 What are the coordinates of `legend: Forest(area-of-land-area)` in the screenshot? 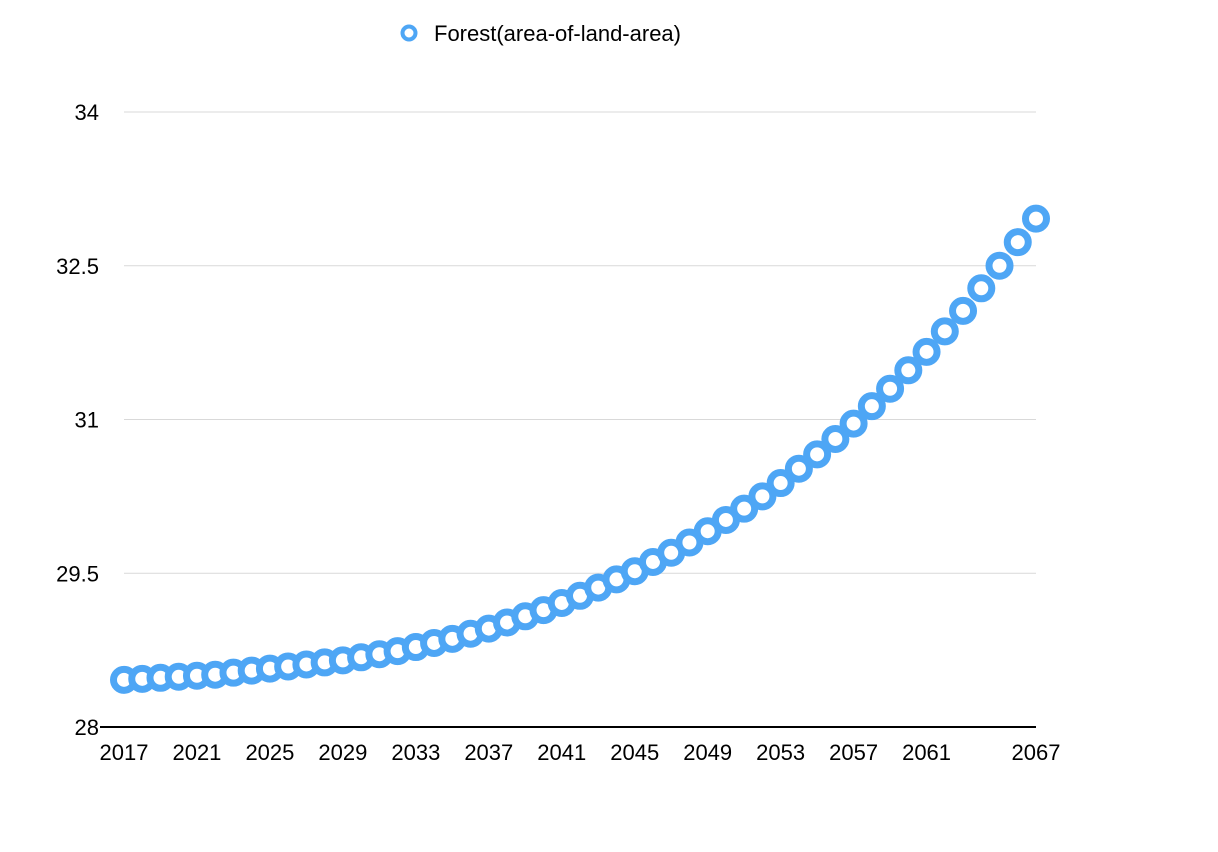 It's located at (540, 33).